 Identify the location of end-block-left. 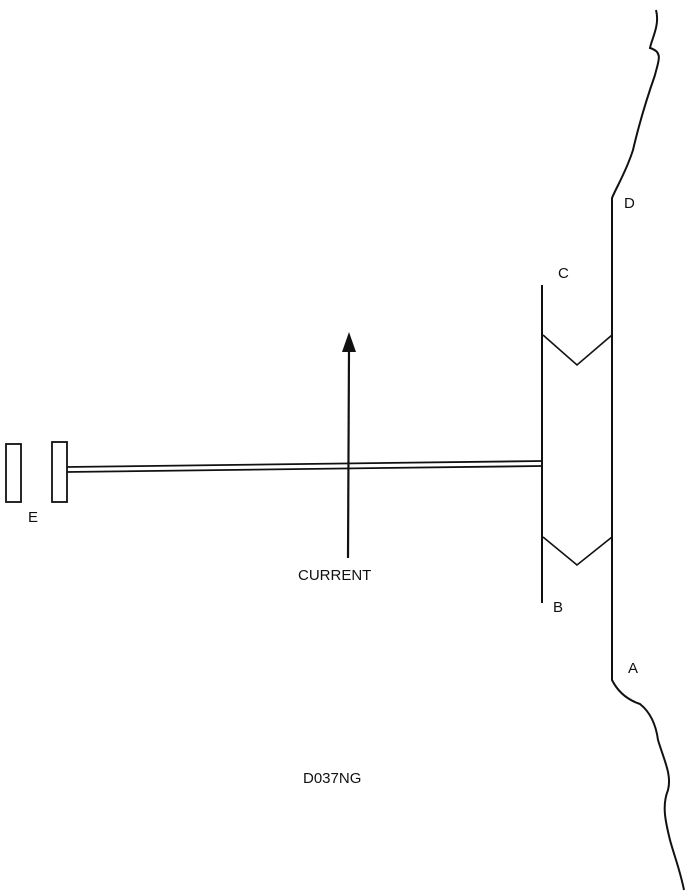
(13, 473).